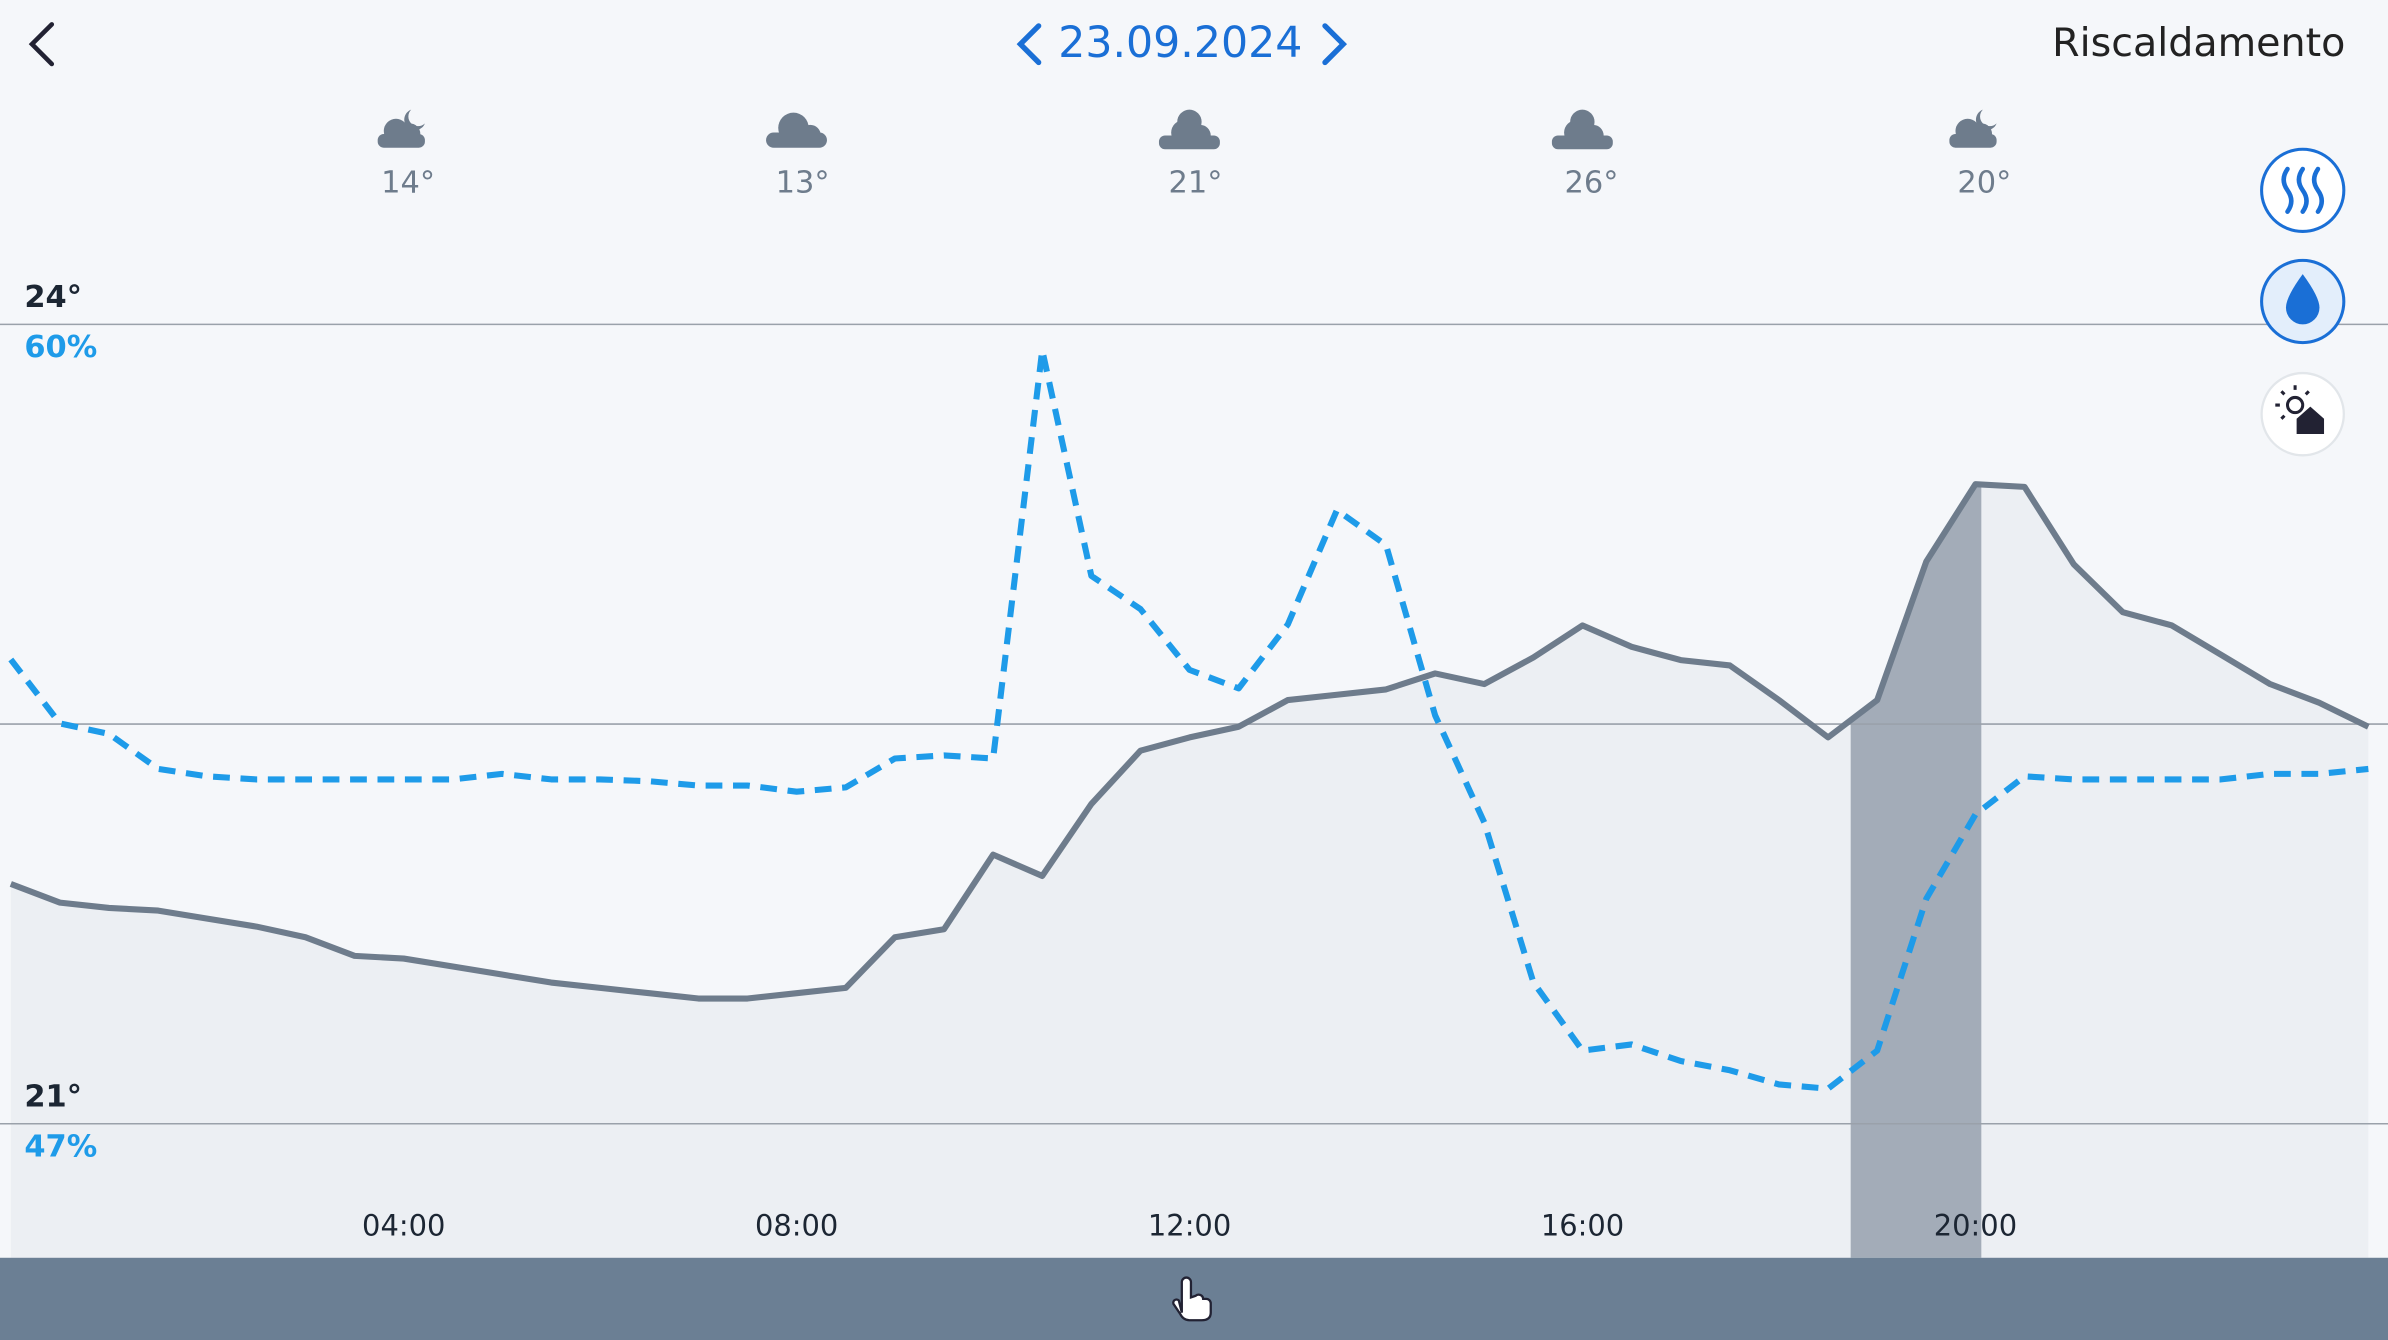 The height and width of the screenshot is (1340, 2388). I want to click on humidity-button, so click(2303, 301).